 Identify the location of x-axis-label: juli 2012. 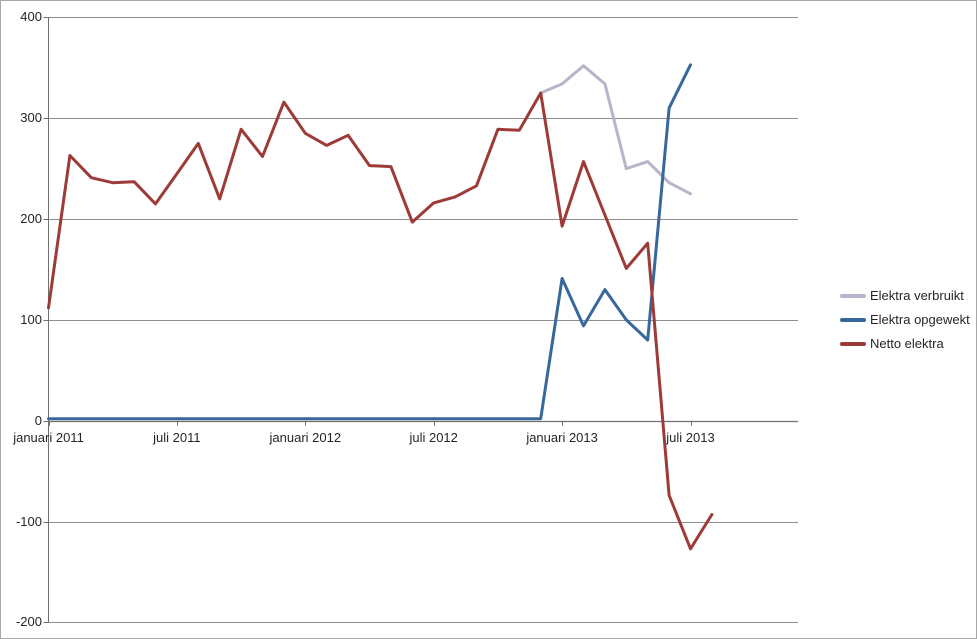
(433, 437).